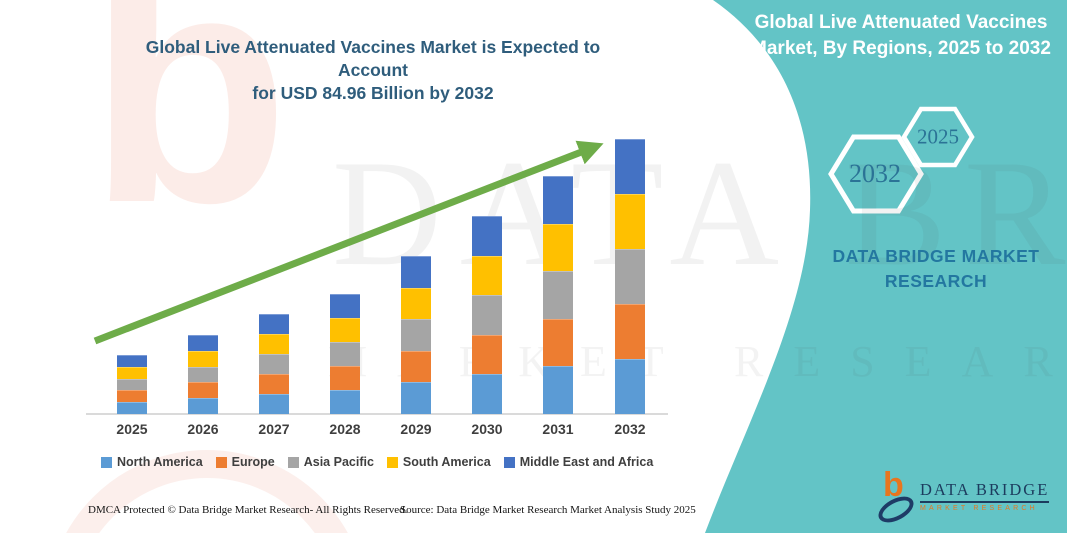 The image size is (1067, 533). What do you see at coordinates (338, 462) in the screenshot?
I see `legend-label: Asia Pacific` at bounding box center [338, 462].